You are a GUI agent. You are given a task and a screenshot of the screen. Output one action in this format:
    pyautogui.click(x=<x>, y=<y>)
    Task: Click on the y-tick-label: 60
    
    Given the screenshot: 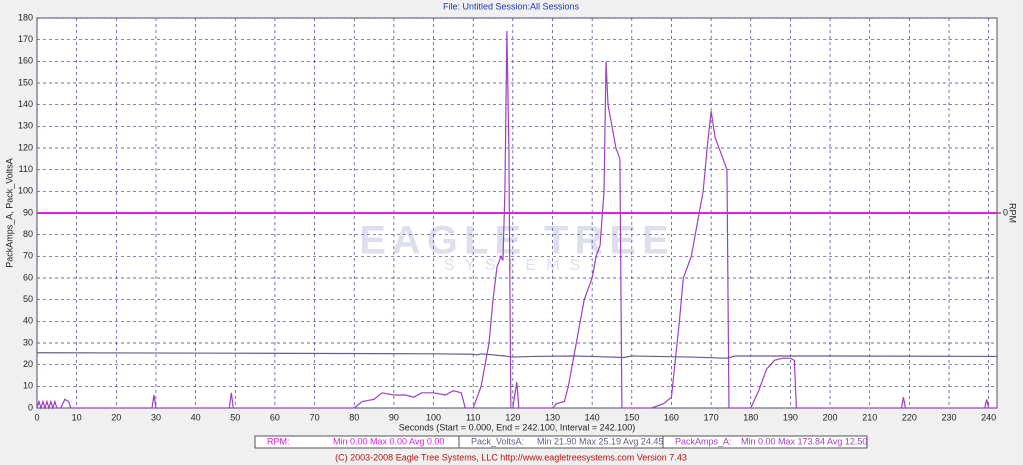 What is the action you would take?
    pyautogui.click(x=28, y=277)
    